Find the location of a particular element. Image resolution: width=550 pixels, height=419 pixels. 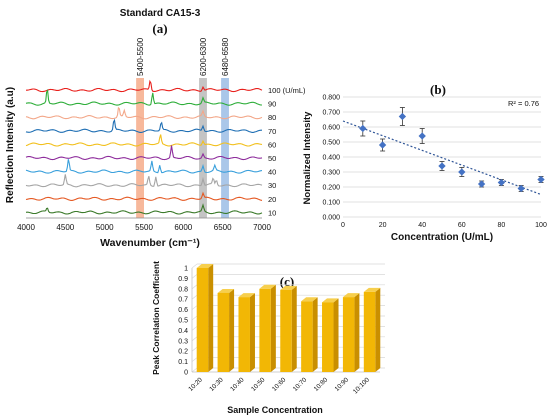

x-tick-label: 80 is located at coordinates (502, 225).